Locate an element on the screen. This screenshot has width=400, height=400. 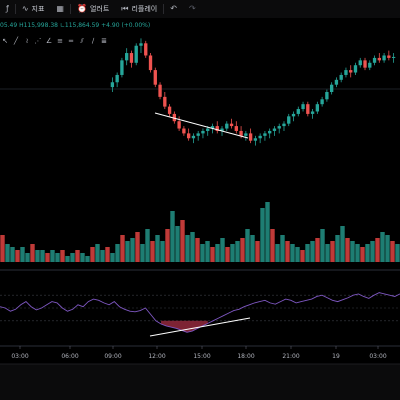
redo-icon: ↷ is located at coordinates (192, 8).